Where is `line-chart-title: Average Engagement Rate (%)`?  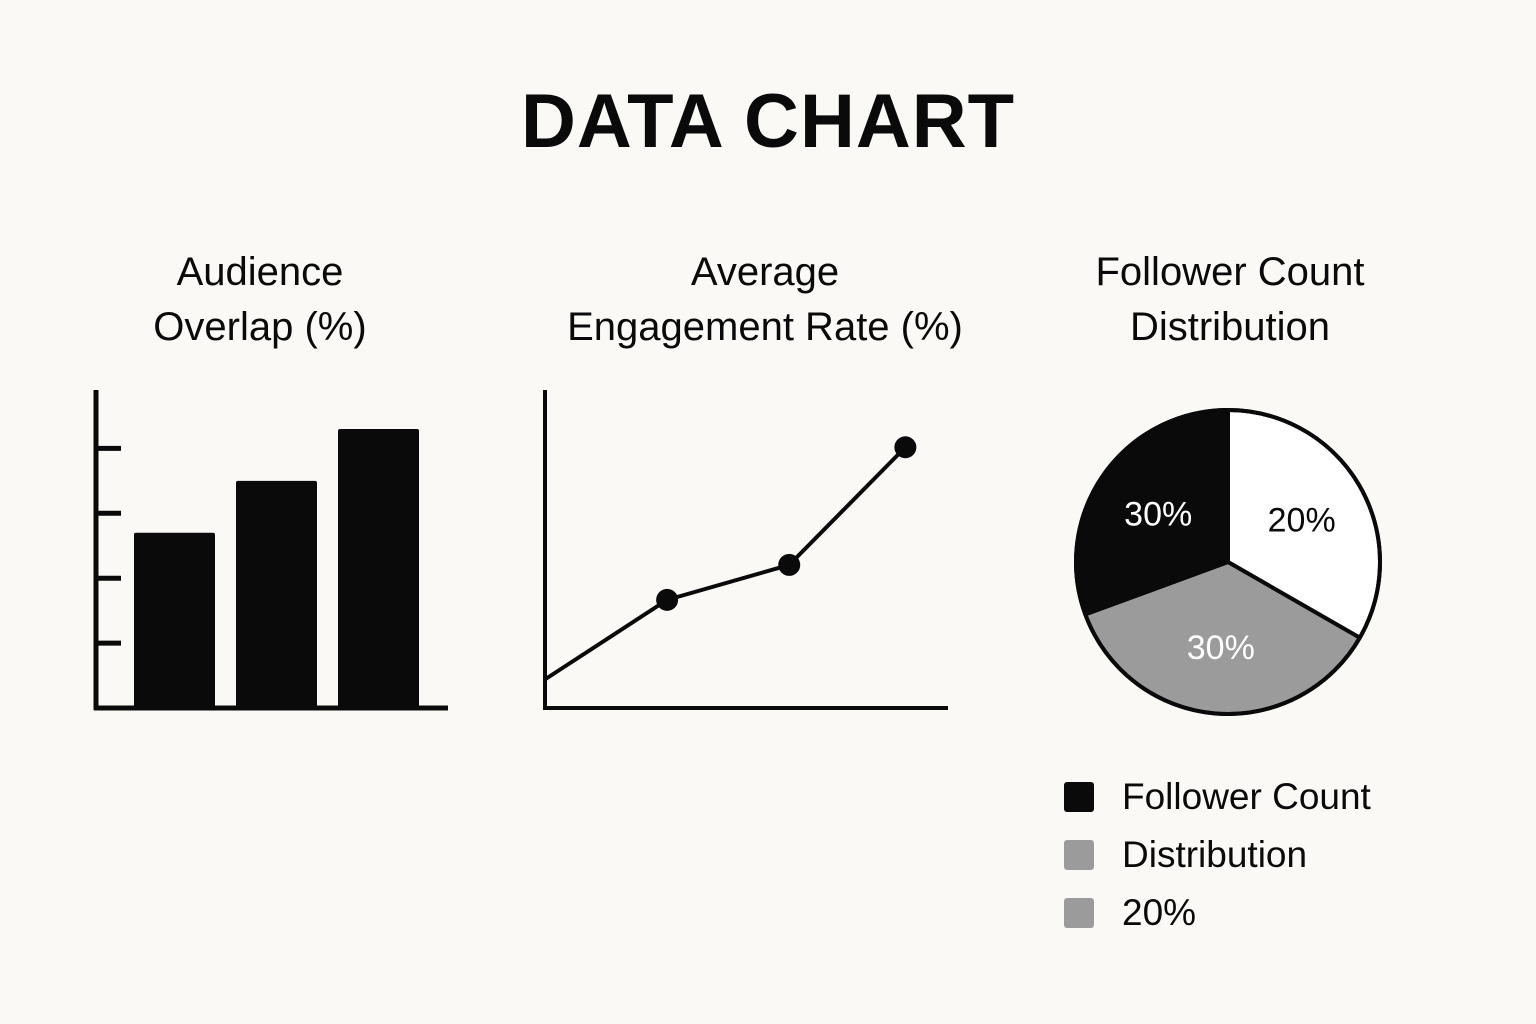 line-chart-title: Average Engagement Rate (%) is located at coordinates (765, 299).